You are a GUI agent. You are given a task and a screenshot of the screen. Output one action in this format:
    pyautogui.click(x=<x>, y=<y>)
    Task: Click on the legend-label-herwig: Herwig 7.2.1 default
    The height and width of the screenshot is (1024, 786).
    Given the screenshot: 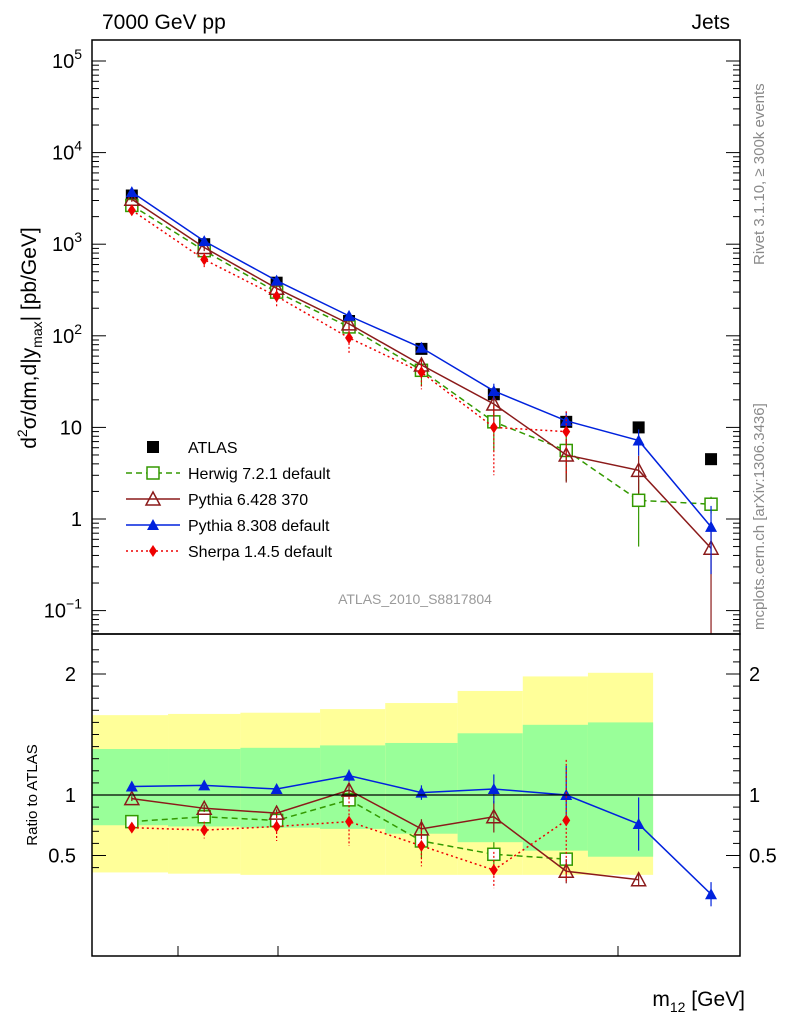 What is the action you would take?
    pyautogui.click(x=259, y=474)
    